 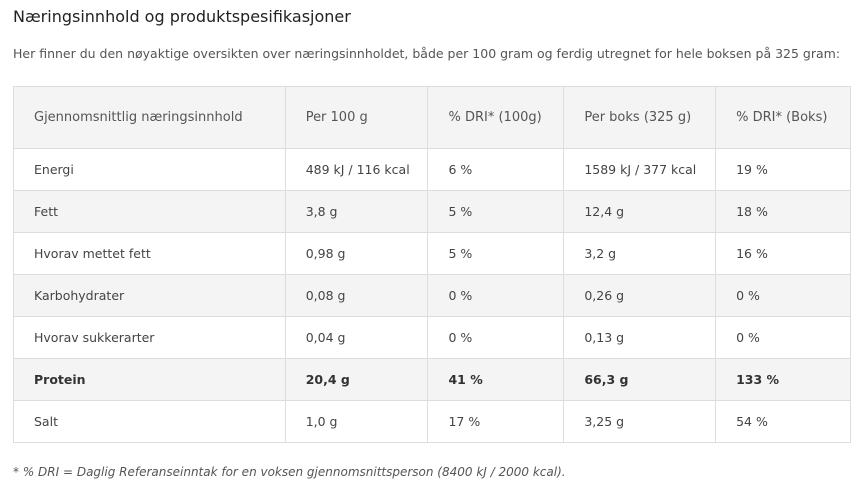 I want to click on table-cell: 54 %, so click(x=783, y=421).